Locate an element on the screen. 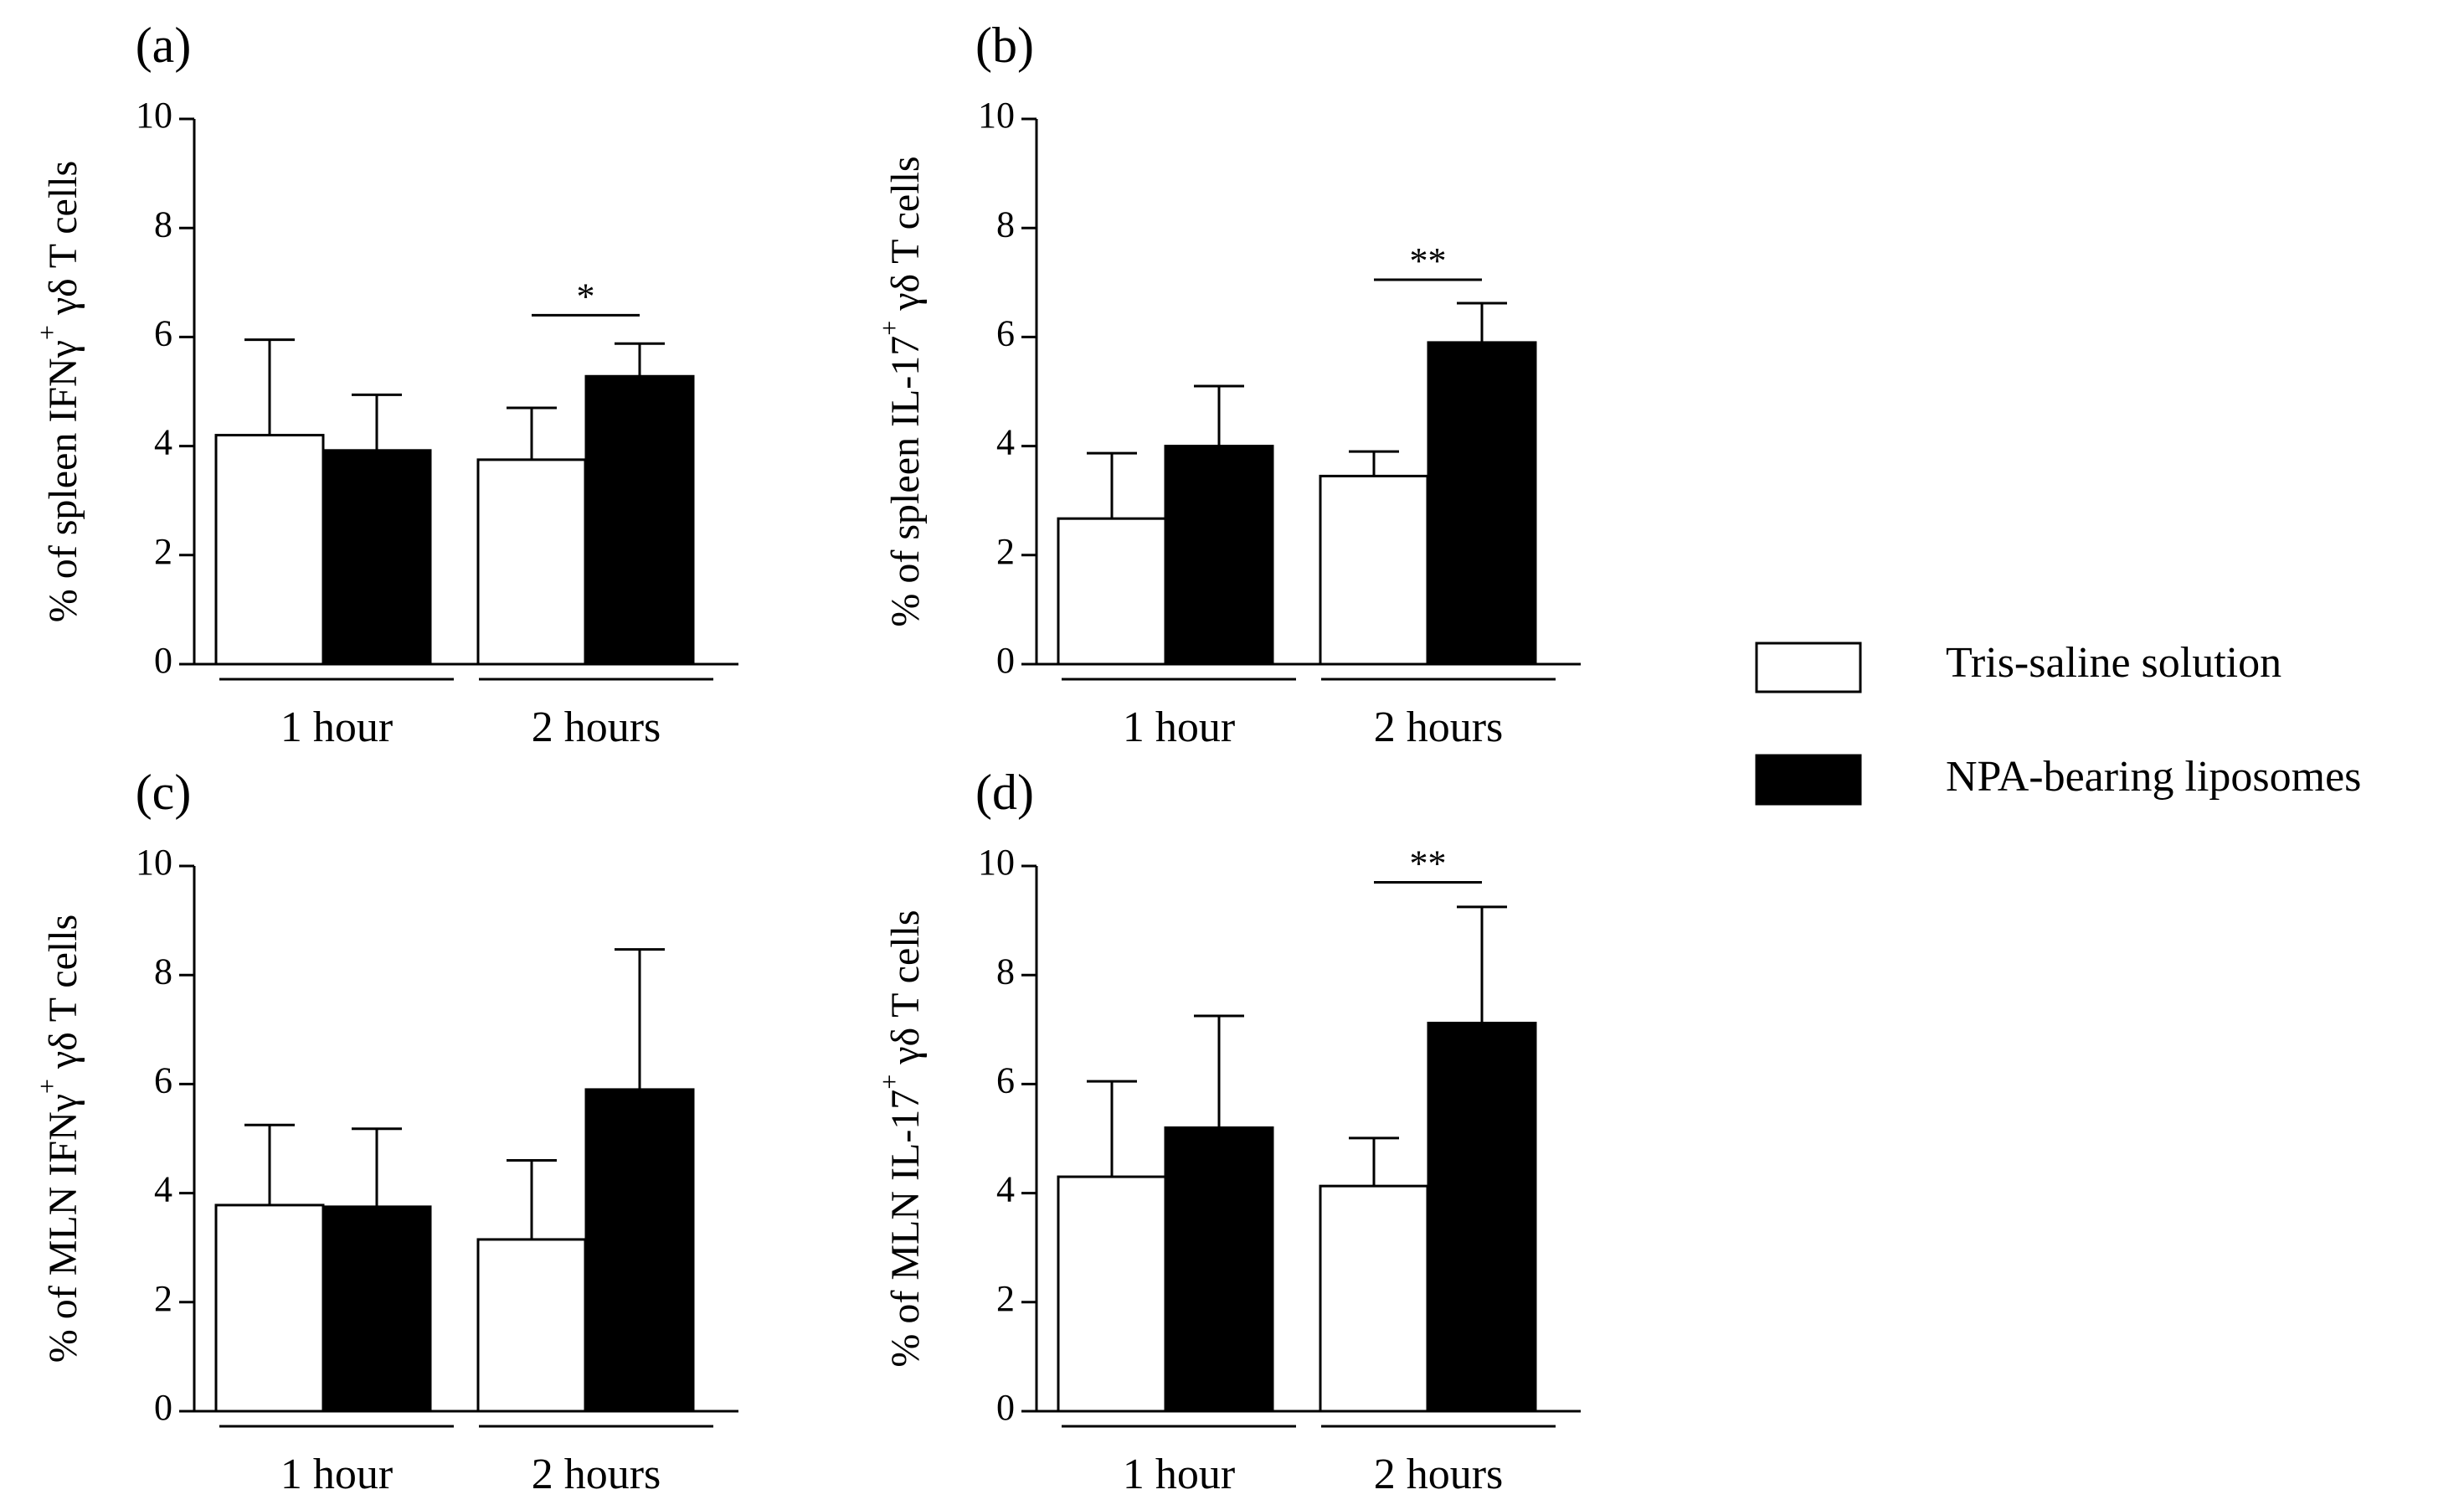 The height and width of the screenshot is (1505, 2464). y-axis-label: % of MLN IFNγ+ γδ T cells is located at coordinates (58, 1139).